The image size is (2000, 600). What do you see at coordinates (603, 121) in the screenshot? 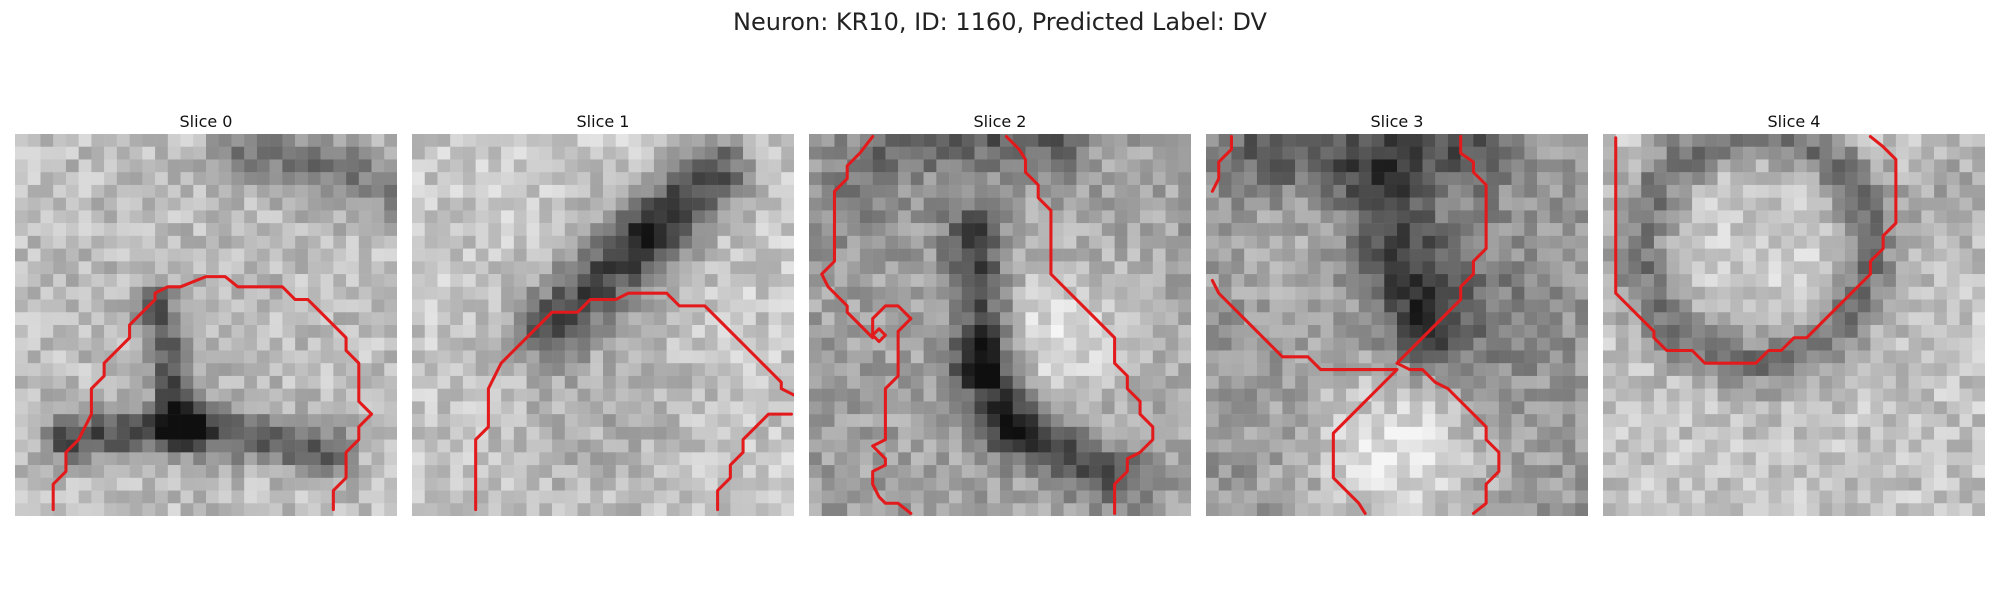
I see `slice-title-1: Slice 1` at bounding box center [603, 121].